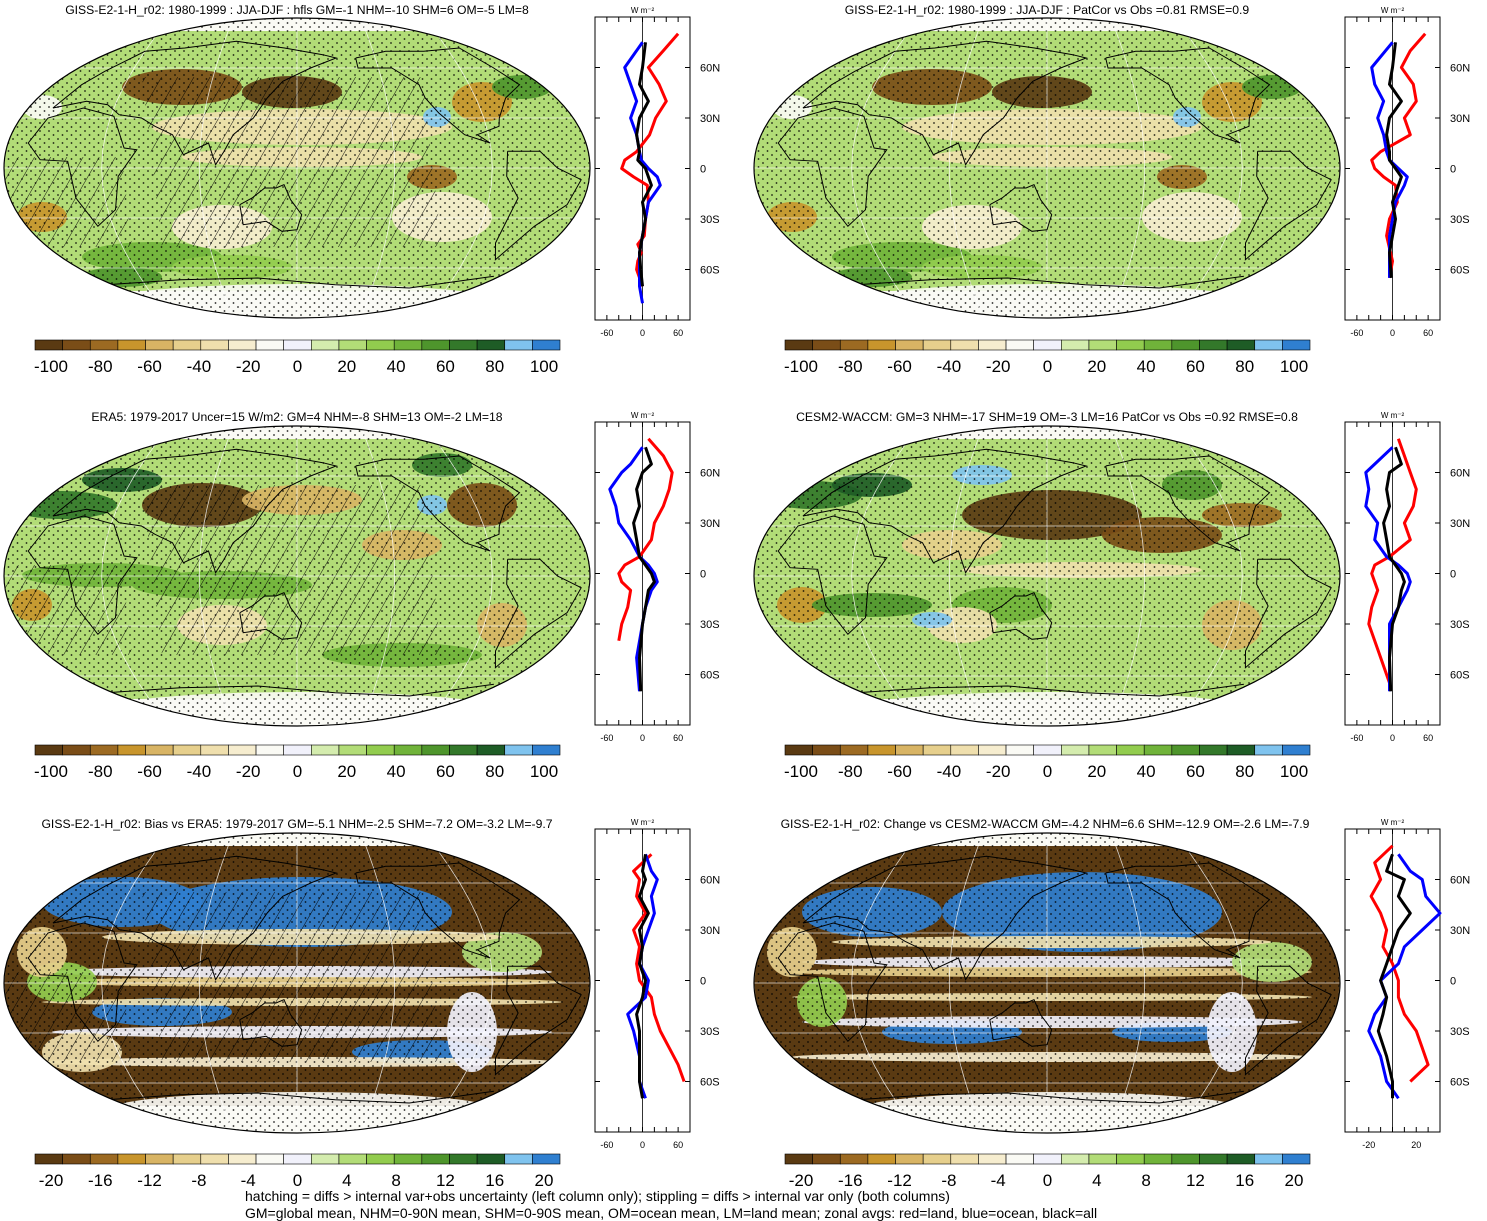 The height and width of the screenshot is (1221, 1487). Describe the element at coordinates (149, 1180) in the screenshot. I see `colorbar-label: -12` at that location.